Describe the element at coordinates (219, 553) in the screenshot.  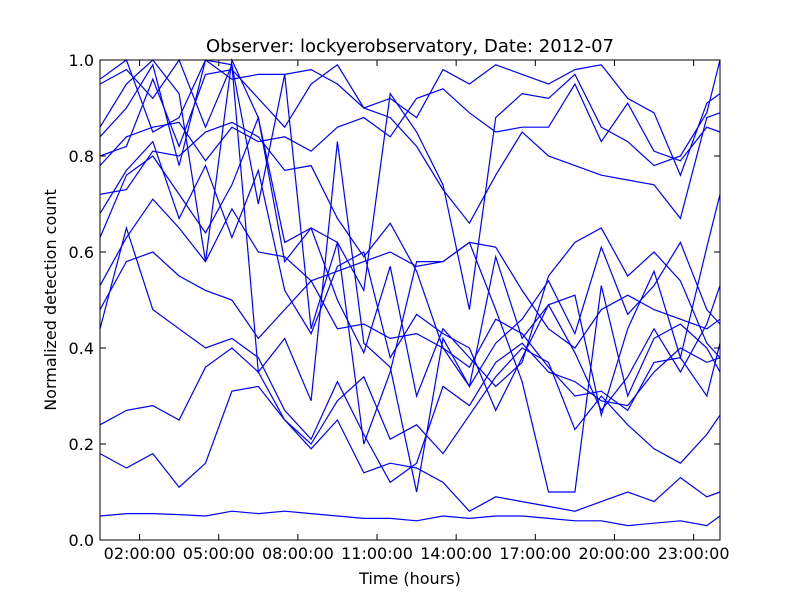
I see `x-tick-label: 05:00:00` at that location.